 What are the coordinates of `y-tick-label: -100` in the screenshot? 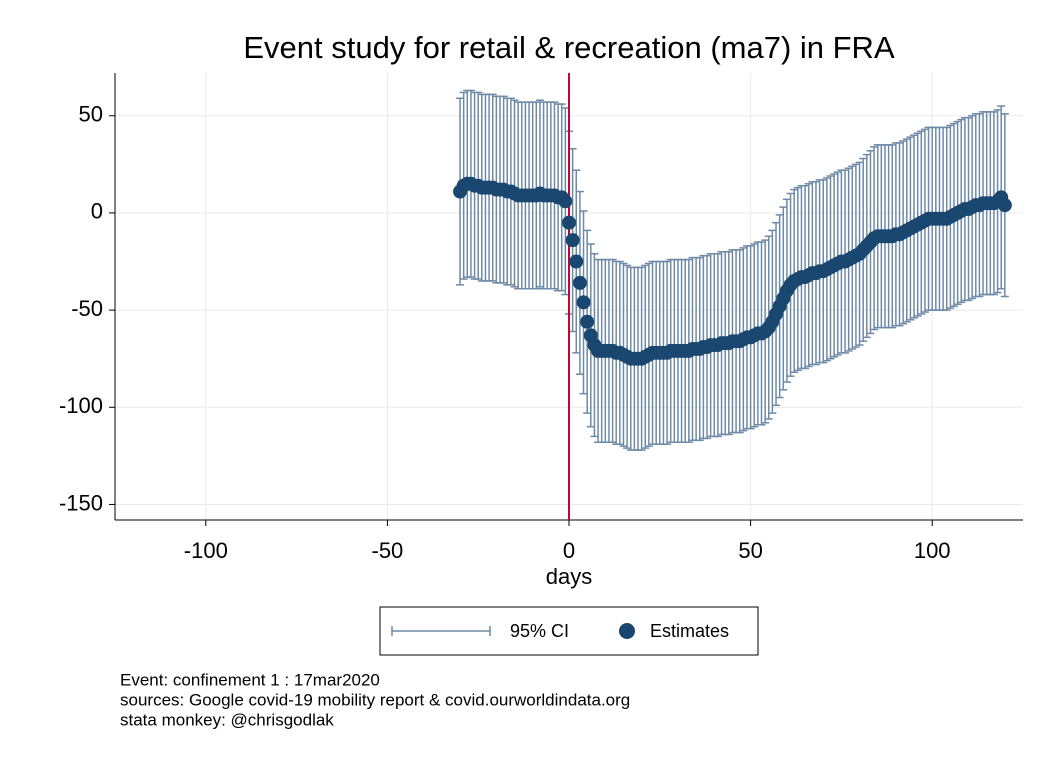 It's located at (81, 405).